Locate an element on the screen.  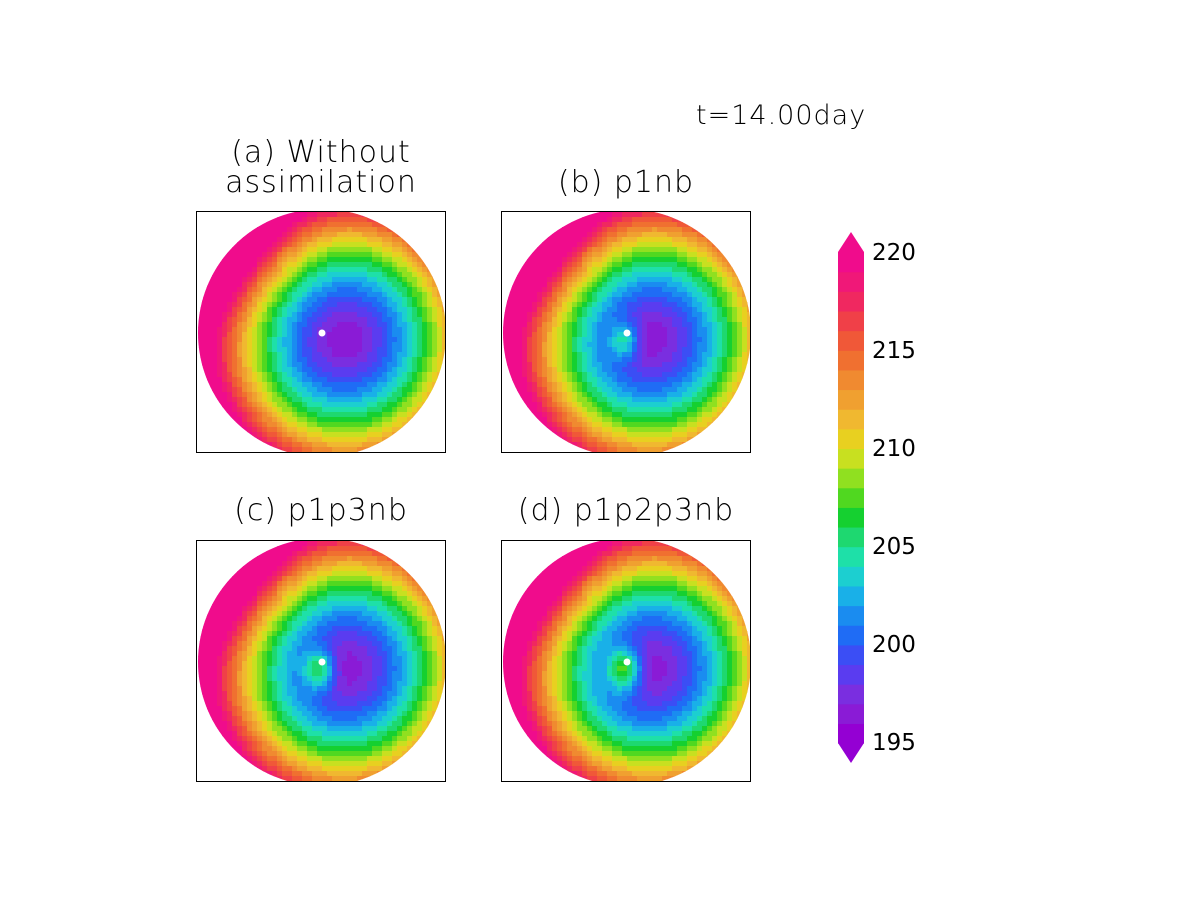
map-panel-b is located at coordinates (626, 332).